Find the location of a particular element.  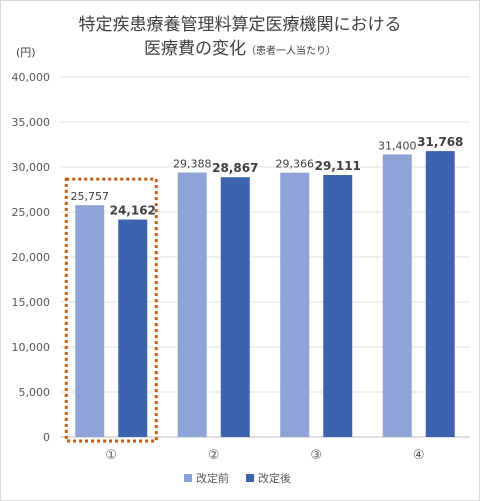

data-label: 29,366 is located at coordinates (295, 164).